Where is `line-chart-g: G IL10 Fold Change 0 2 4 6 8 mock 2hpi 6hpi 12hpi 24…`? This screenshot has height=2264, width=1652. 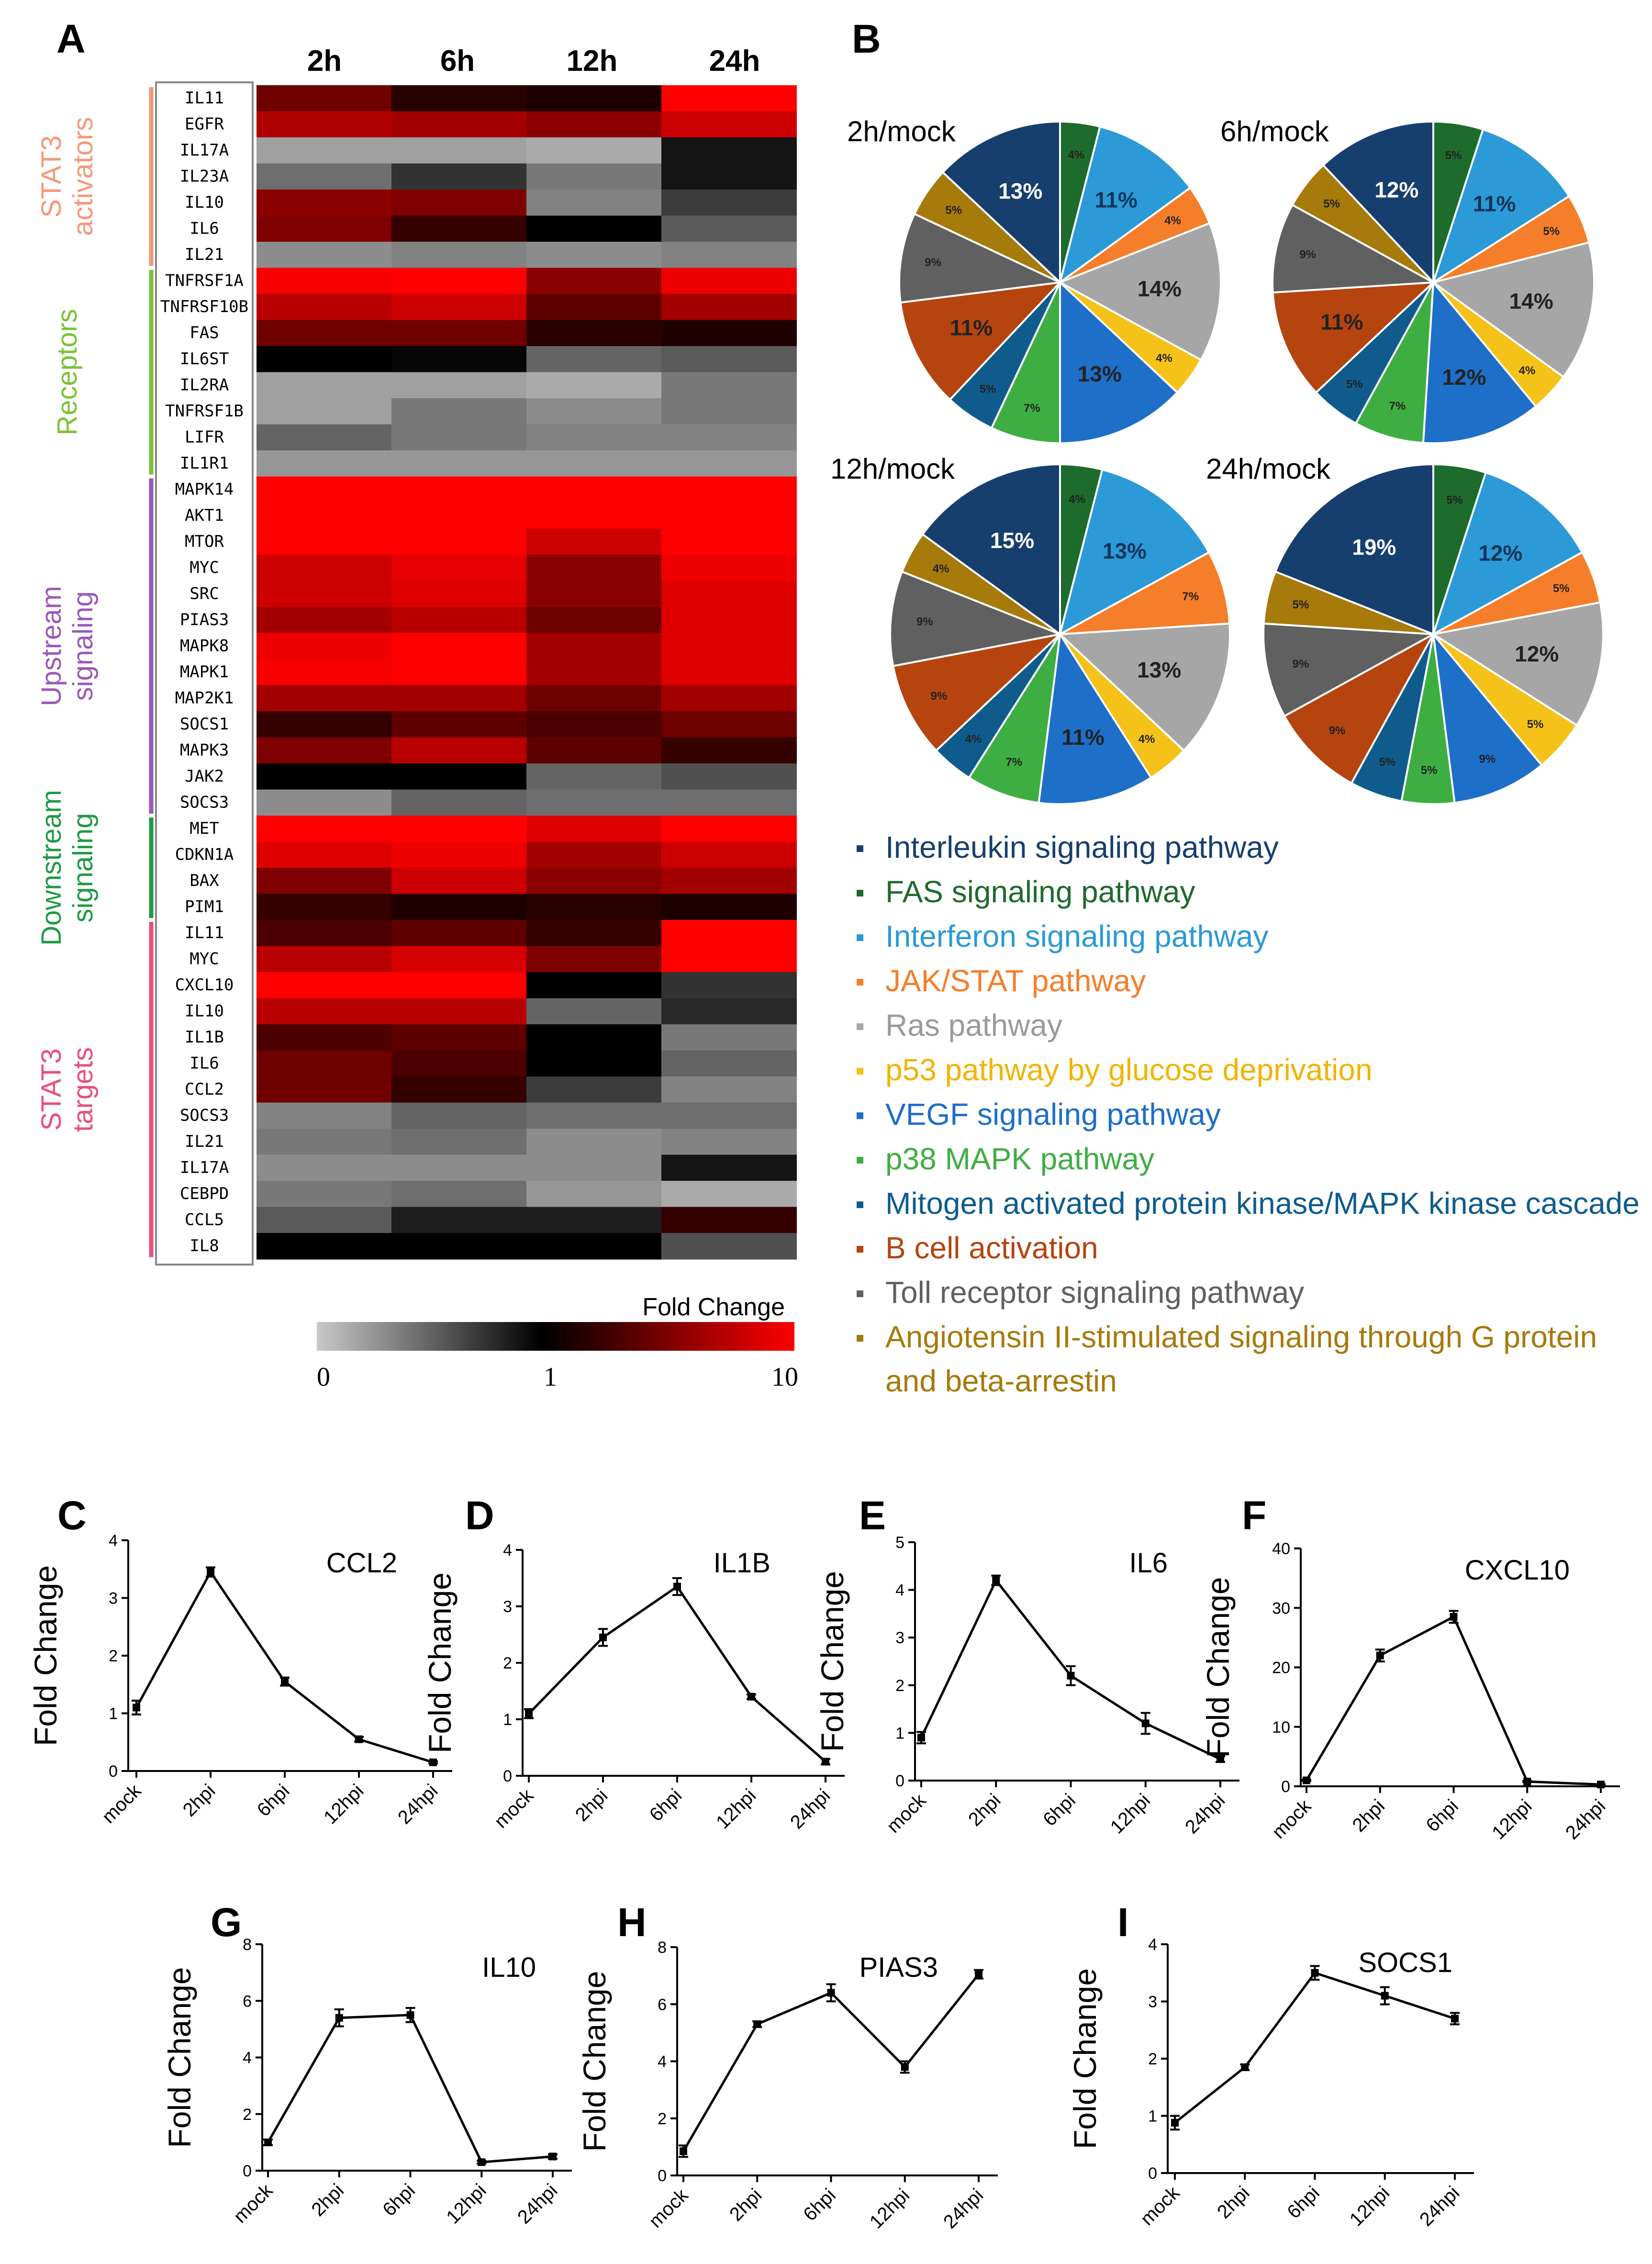 line-chart-g: G IL10 Fold Change 0 2 4 6 8 mock 2hpi 6hpi 12hpi 24… is located at coordinates (367, 2064).